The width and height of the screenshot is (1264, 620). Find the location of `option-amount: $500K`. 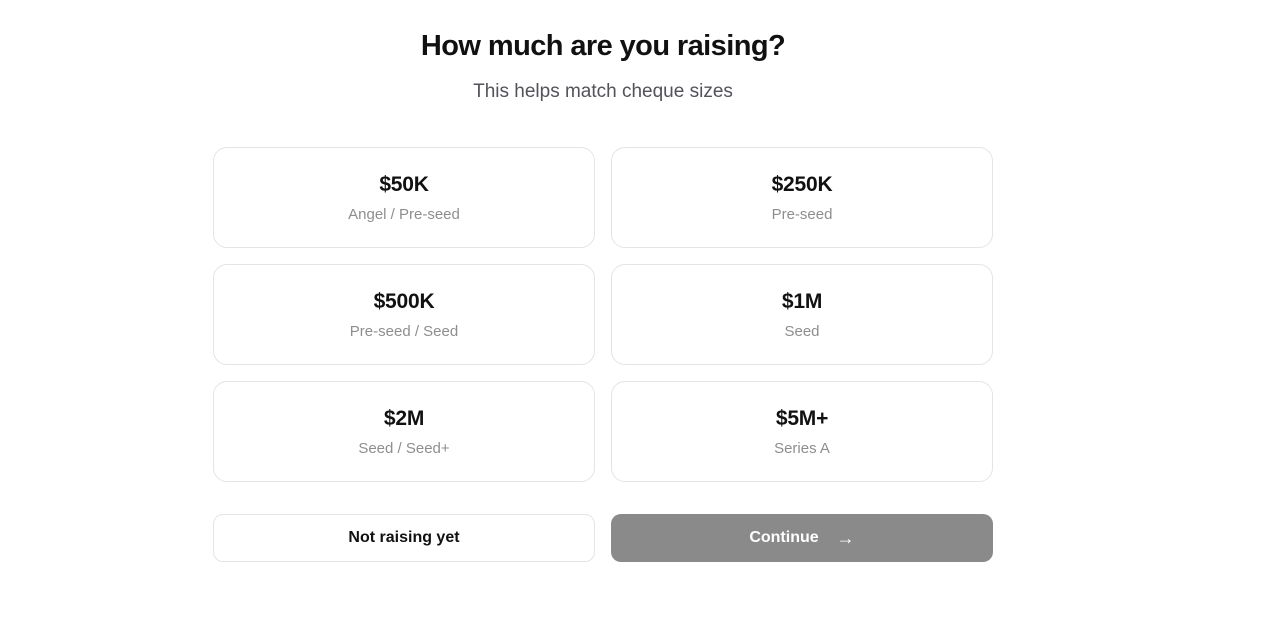

option-amount: $500K is located at coordinates (404, 301).